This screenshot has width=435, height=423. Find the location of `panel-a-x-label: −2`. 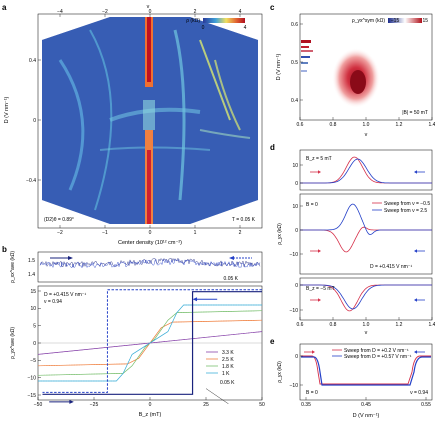

panel-a-x-label: −2 is located at coordinates (60, 233).